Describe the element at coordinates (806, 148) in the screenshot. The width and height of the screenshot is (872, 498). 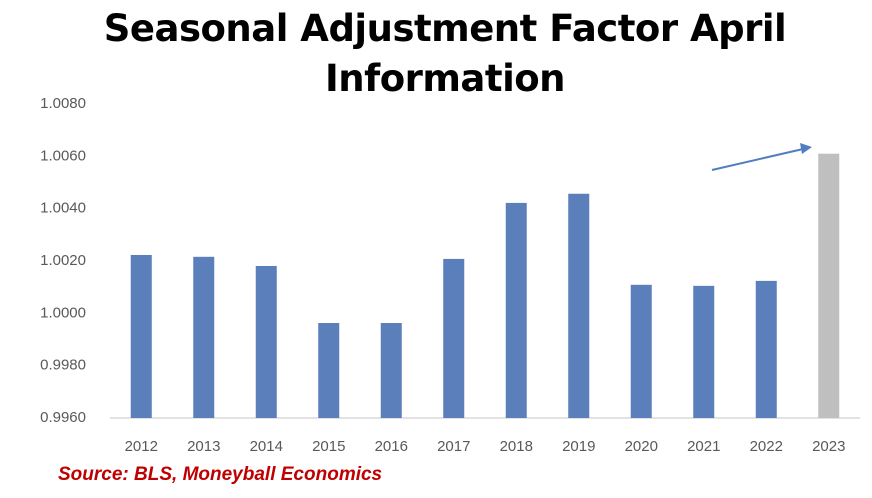
I see `arrow-head` at that location.